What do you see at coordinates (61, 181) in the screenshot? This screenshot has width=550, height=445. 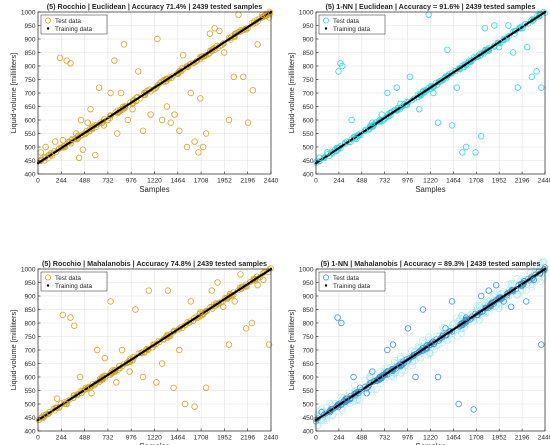 I see `x-tick-label: 244` at bounding box center [61, 181].